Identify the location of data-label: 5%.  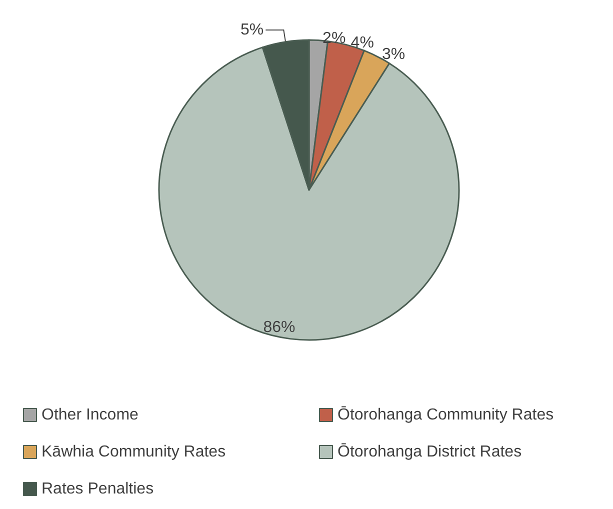
(252, 29).